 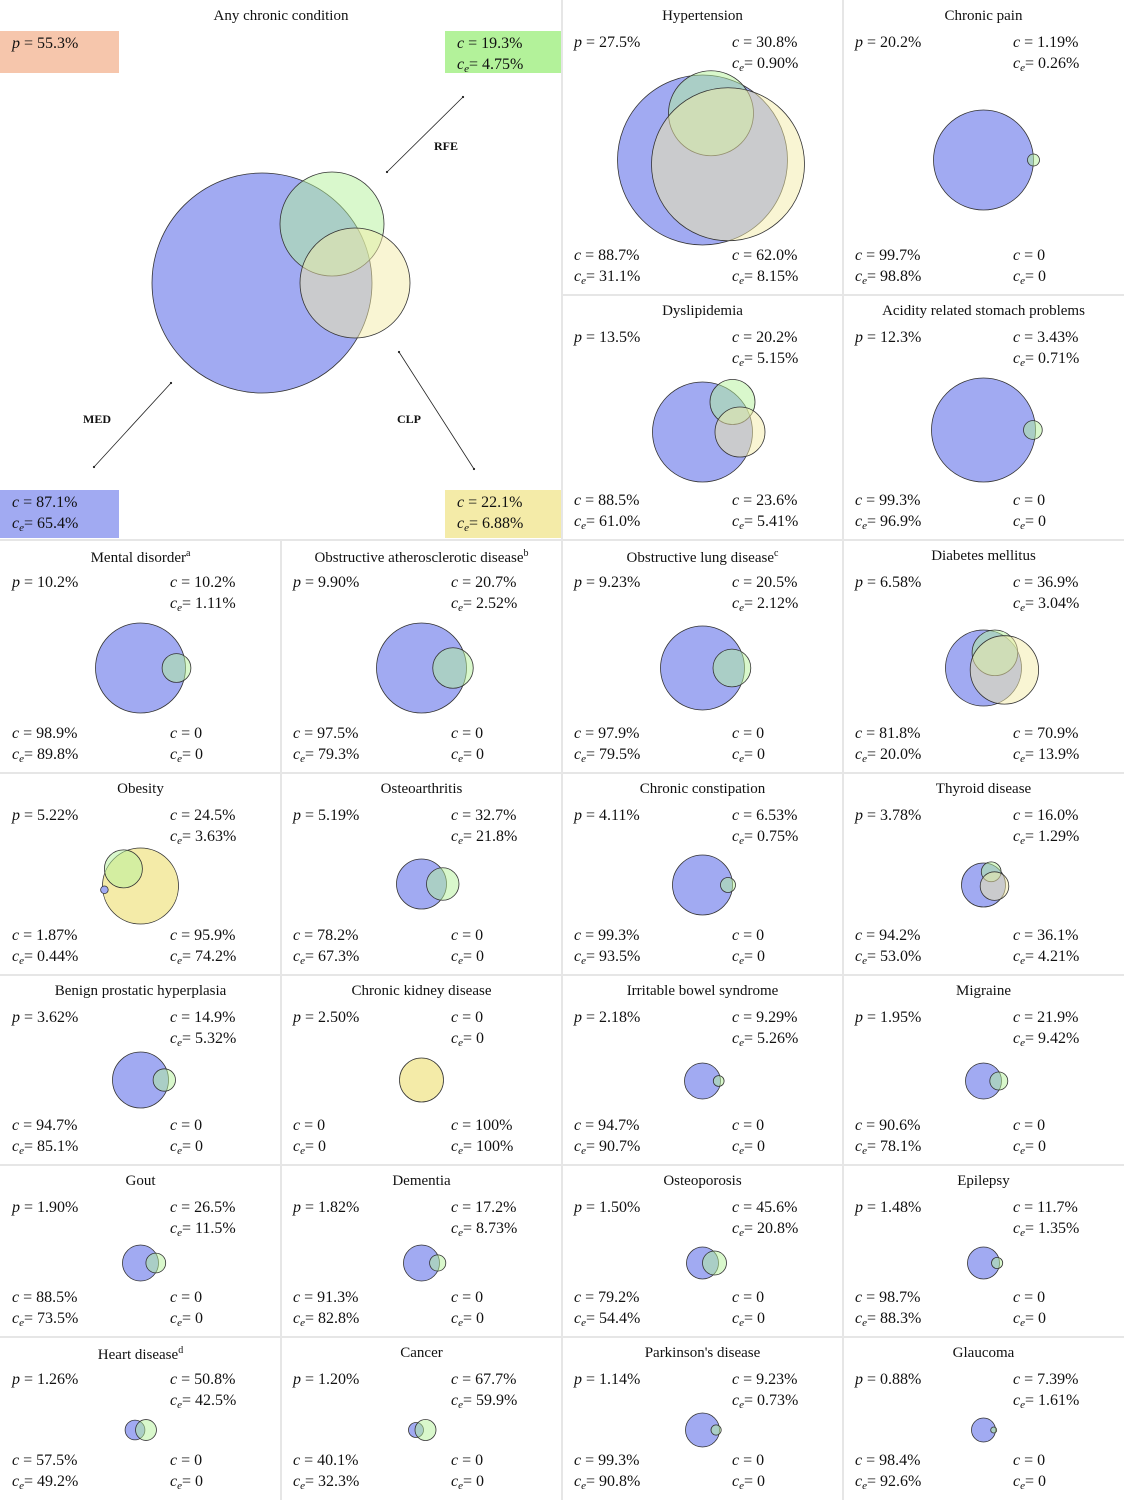 What do you see at coordinates (50, 733) in the screenshot?
I see `med-c-value: = 98.9%` at bounding box center [50, 733].